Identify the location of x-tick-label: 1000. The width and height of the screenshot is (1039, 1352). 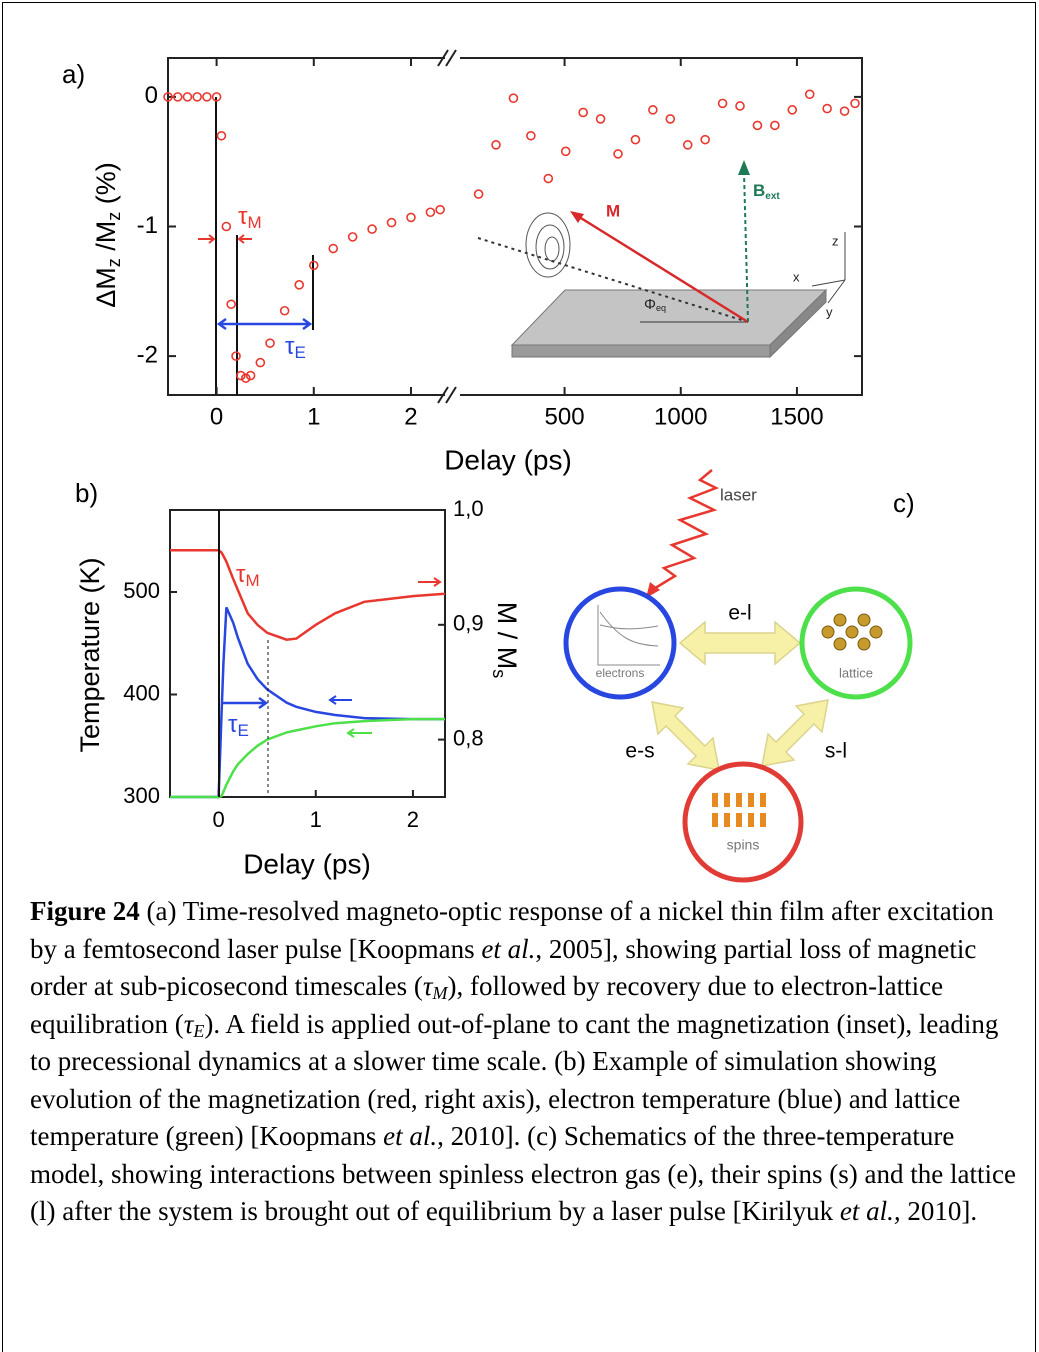
(680, 416).